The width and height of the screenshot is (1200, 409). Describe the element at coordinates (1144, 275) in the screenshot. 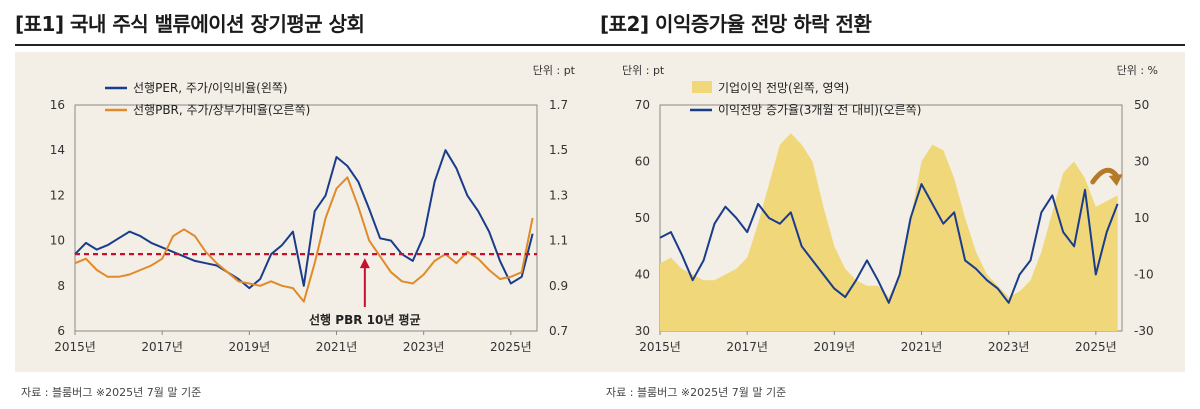

I see `y-tick-label-right: -10` at that location.